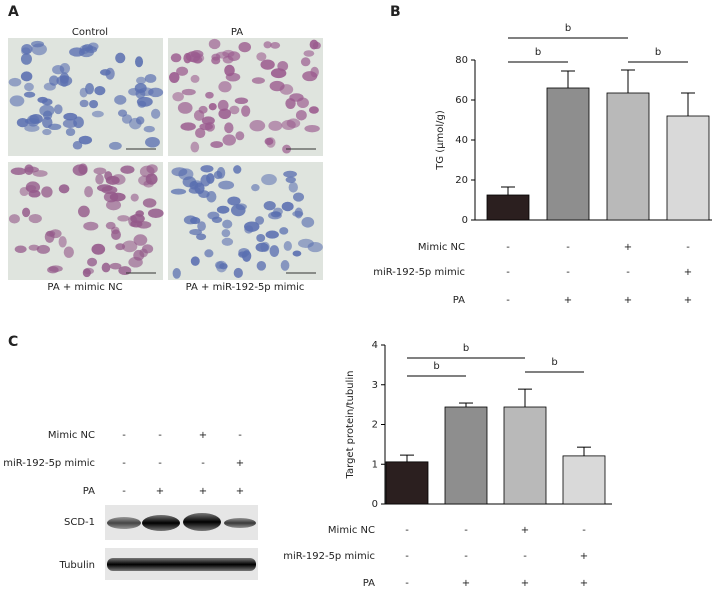  What do you see at coordinates (395, 12) in the screenshot?
I see `panel-label: B` at bounding box center [395, 12].